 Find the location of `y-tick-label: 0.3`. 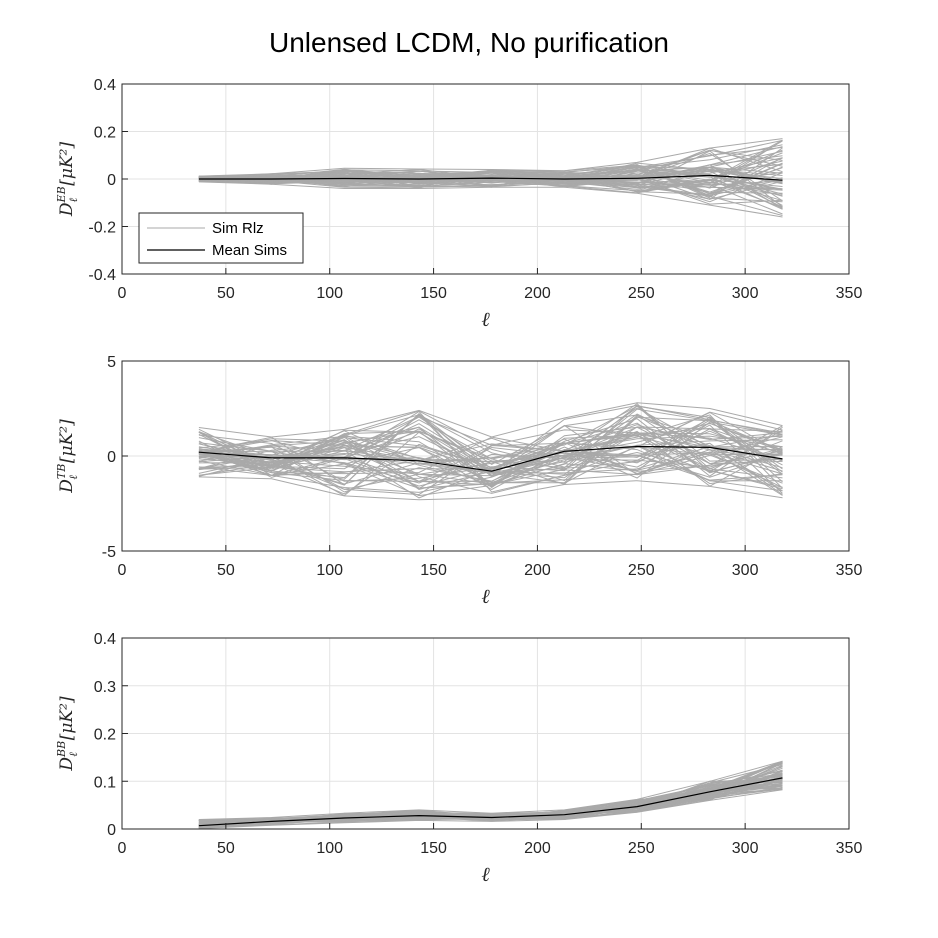

y-tick-label: 0.3 is located at coordinates (105, 687).